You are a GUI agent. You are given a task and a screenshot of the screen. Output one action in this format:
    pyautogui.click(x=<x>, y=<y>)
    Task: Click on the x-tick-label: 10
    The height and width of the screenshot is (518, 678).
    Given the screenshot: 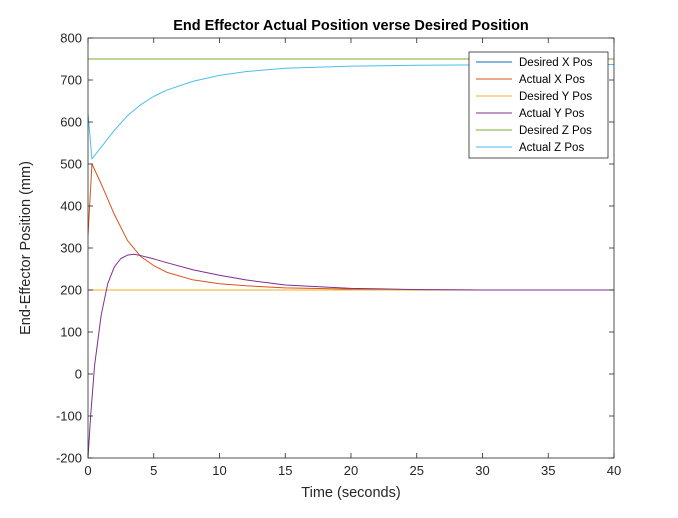 What is the action you would take?
    pyautogui.click(x=219, y=470)
    